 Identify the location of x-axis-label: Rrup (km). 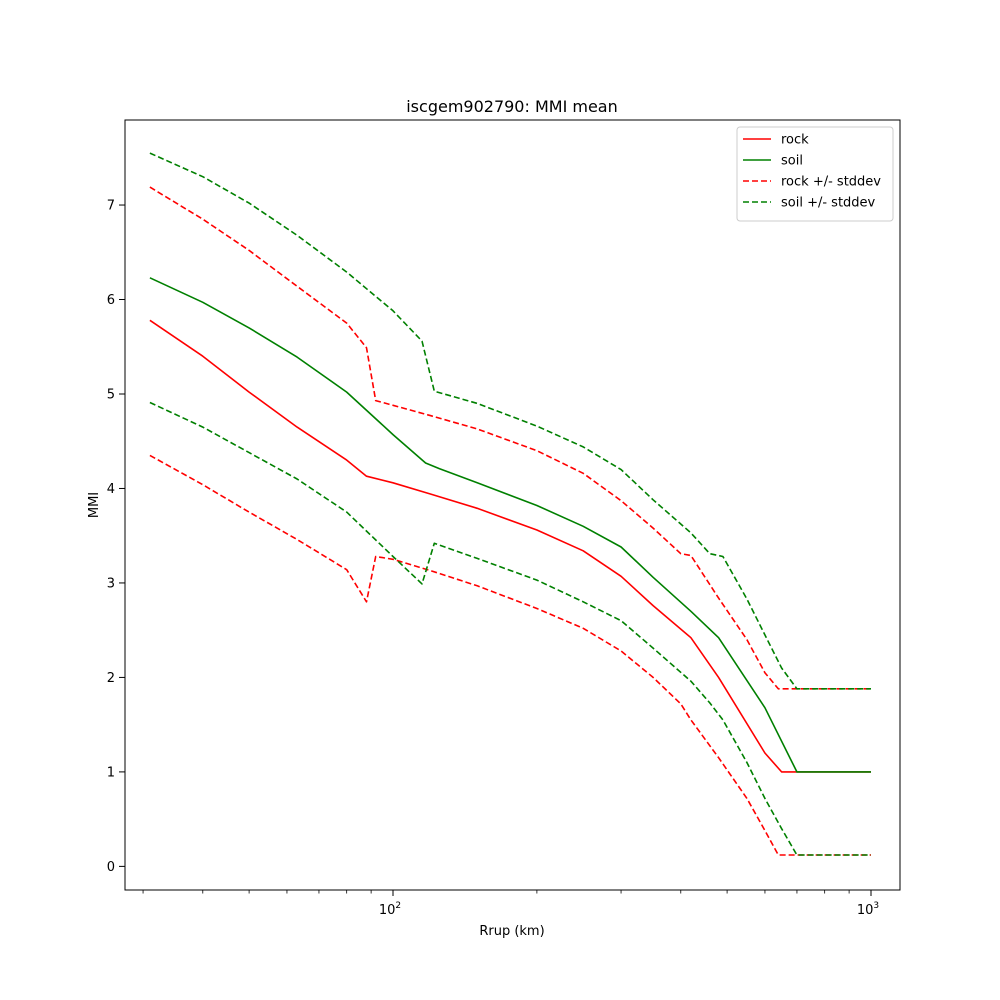
(511, 931).